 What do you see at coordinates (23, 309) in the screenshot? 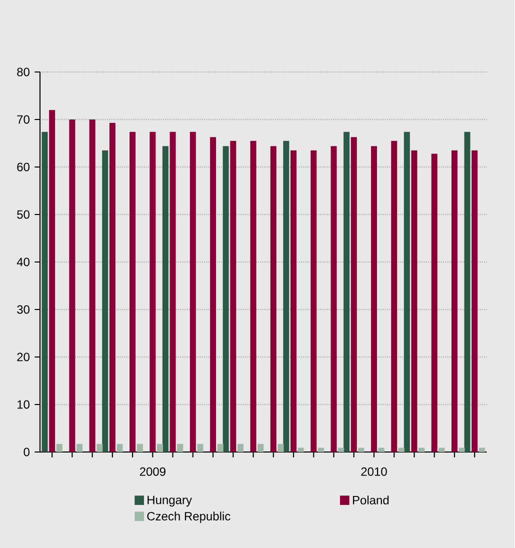
I see `y-tick-label: 30` at bounding box center [23, 309].